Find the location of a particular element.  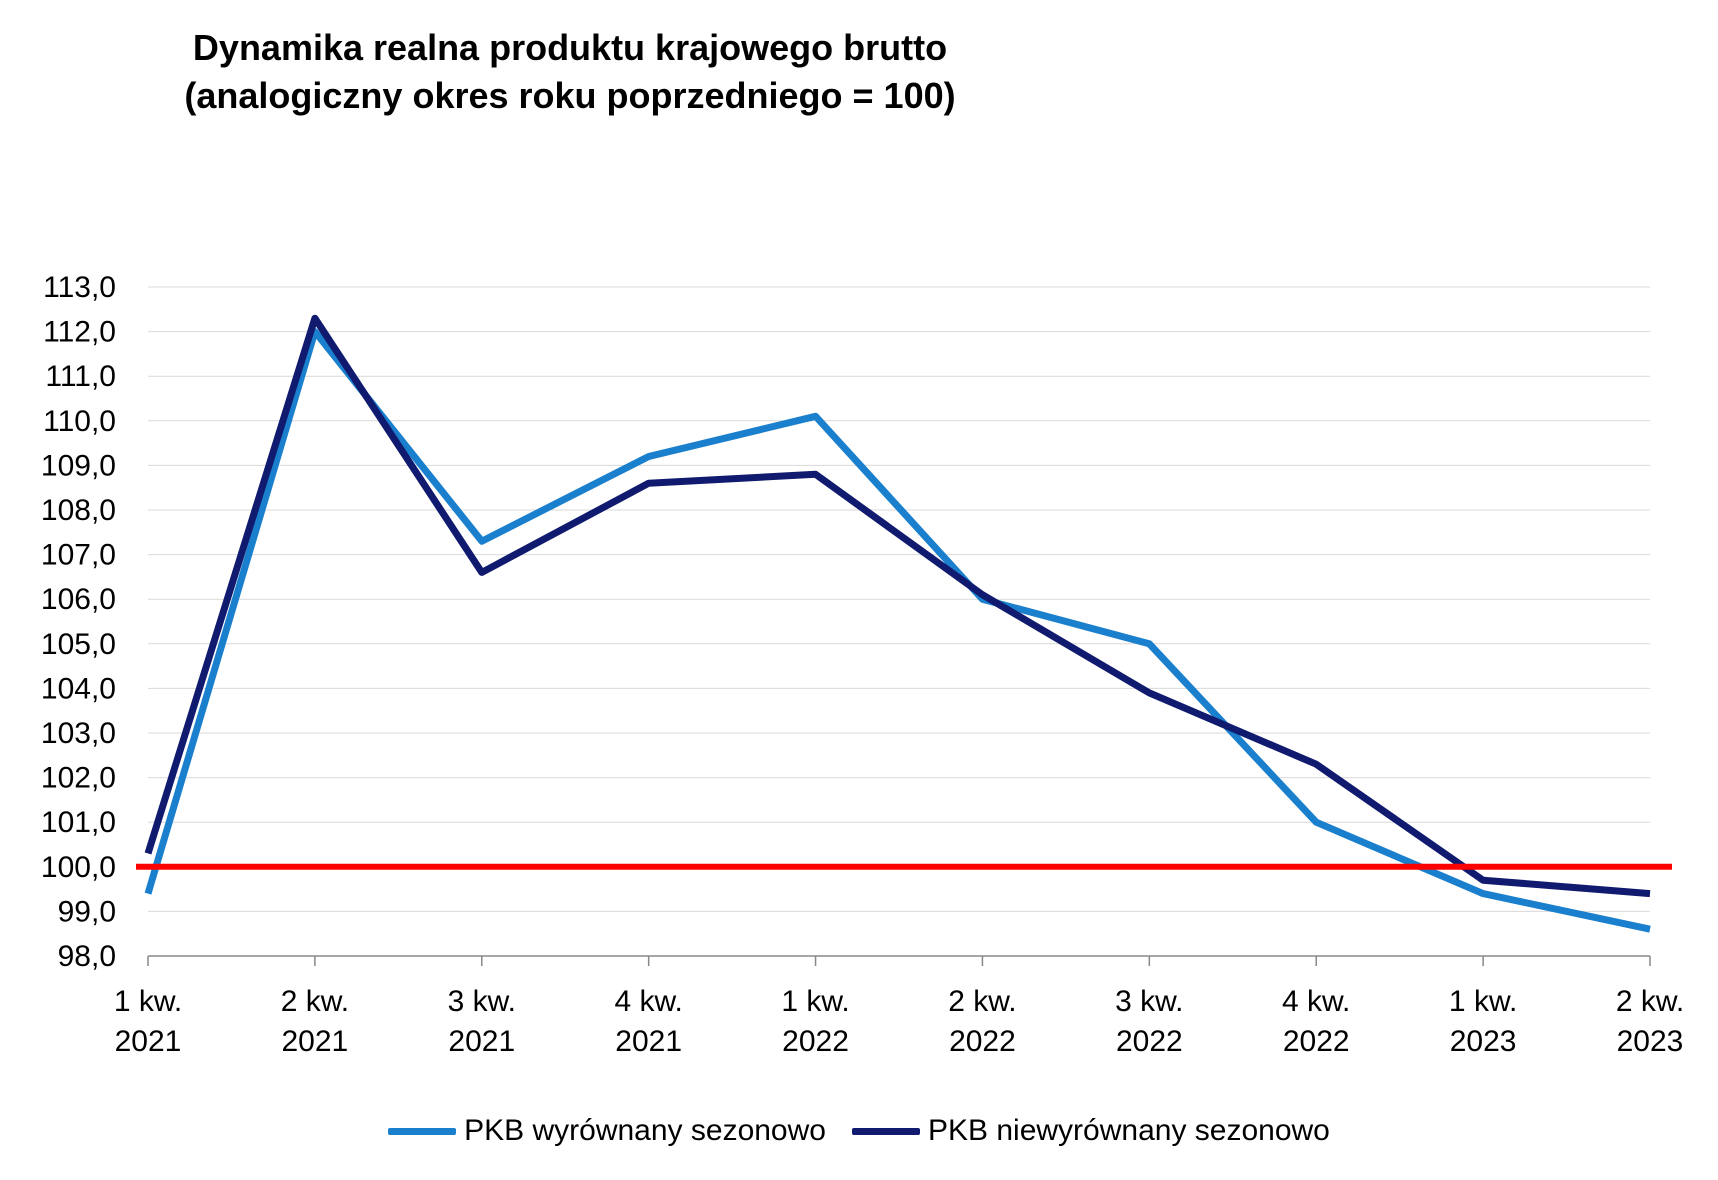

y-tick-label: 105,0 is located at coordinates (78, 644).